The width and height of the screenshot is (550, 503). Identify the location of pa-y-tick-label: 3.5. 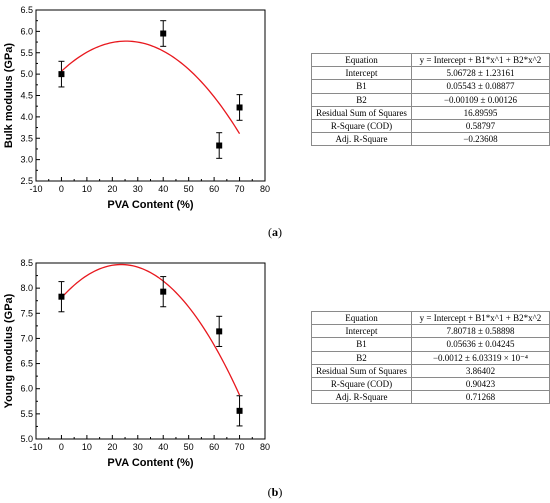
(26, 138).